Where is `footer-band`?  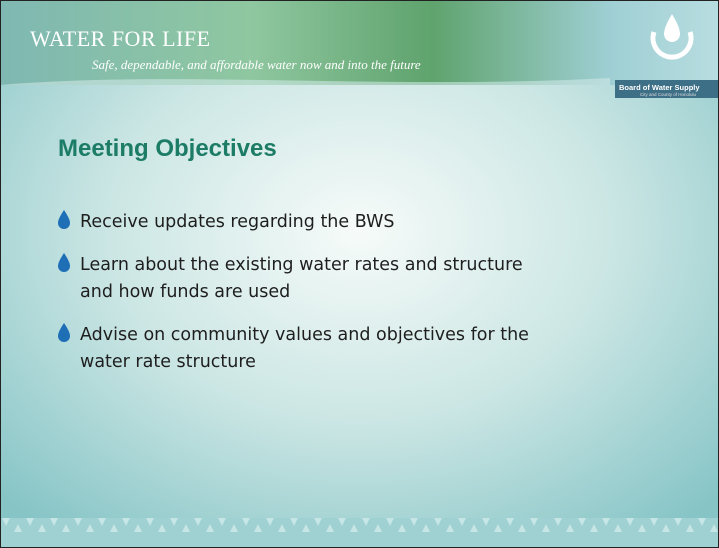 footer-band is located at coordinates (359, 533).